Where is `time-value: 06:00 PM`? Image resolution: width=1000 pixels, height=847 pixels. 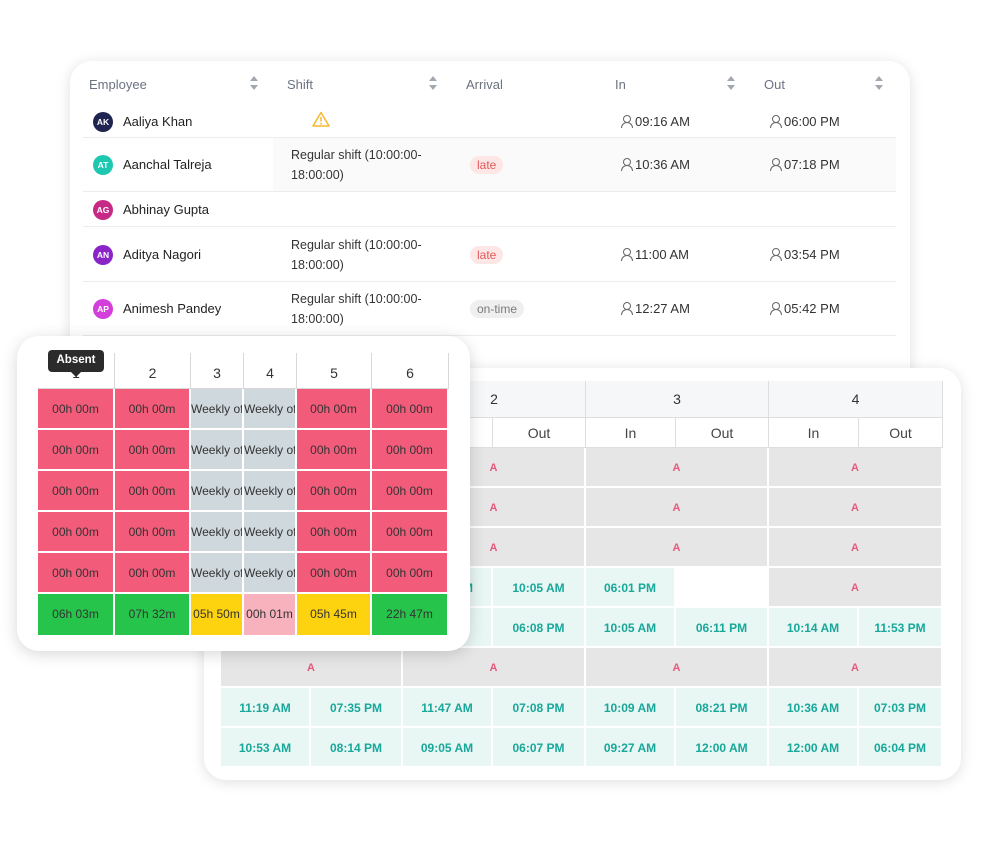 time-value: 06:00 PM is located at coordinates (812, 121).